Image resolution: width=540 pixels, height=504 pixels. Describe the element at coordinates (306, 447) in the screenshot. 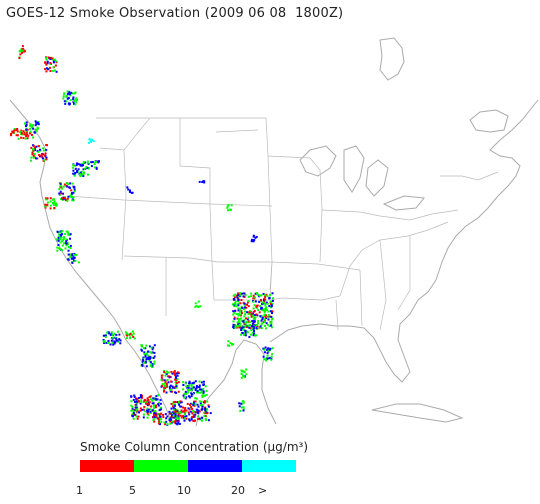

I see `legend-title-suffix: )` at that location.